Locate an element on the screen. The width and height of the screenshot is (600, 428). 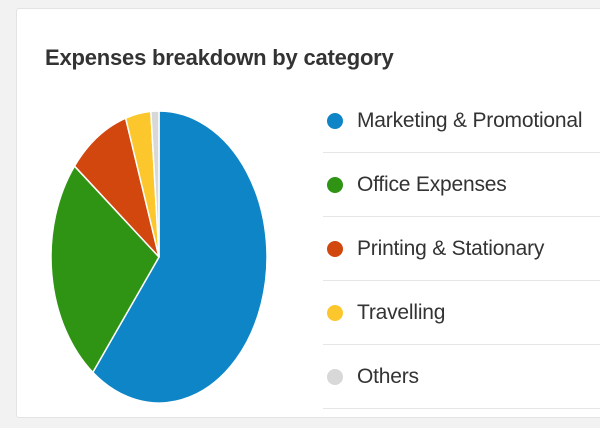
legend-item-printing-stationary: Printing & Stationary is located at coordinates (461, 249).